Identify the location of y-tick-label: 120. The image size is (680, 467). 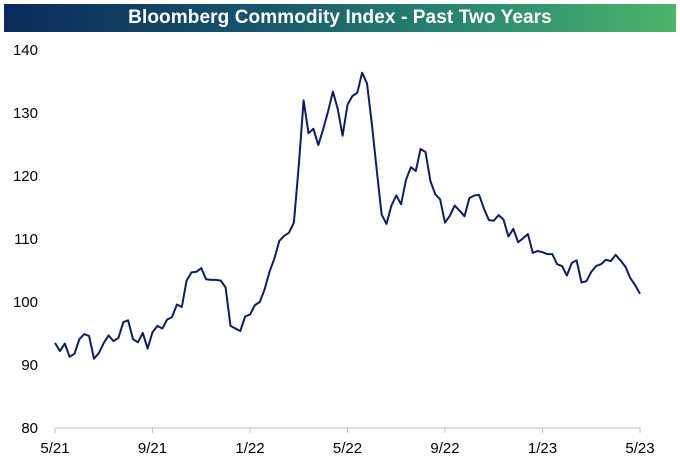
(25, 176).